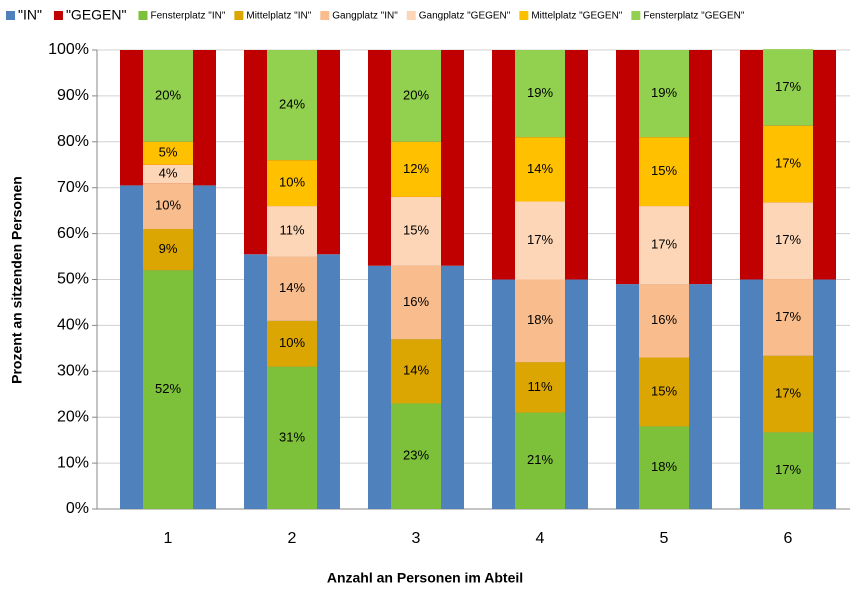  What do you see at coordinates (73, 95) in the screenshot?
I see `y-tick-label: 90%` at bounding box center [73, 95].